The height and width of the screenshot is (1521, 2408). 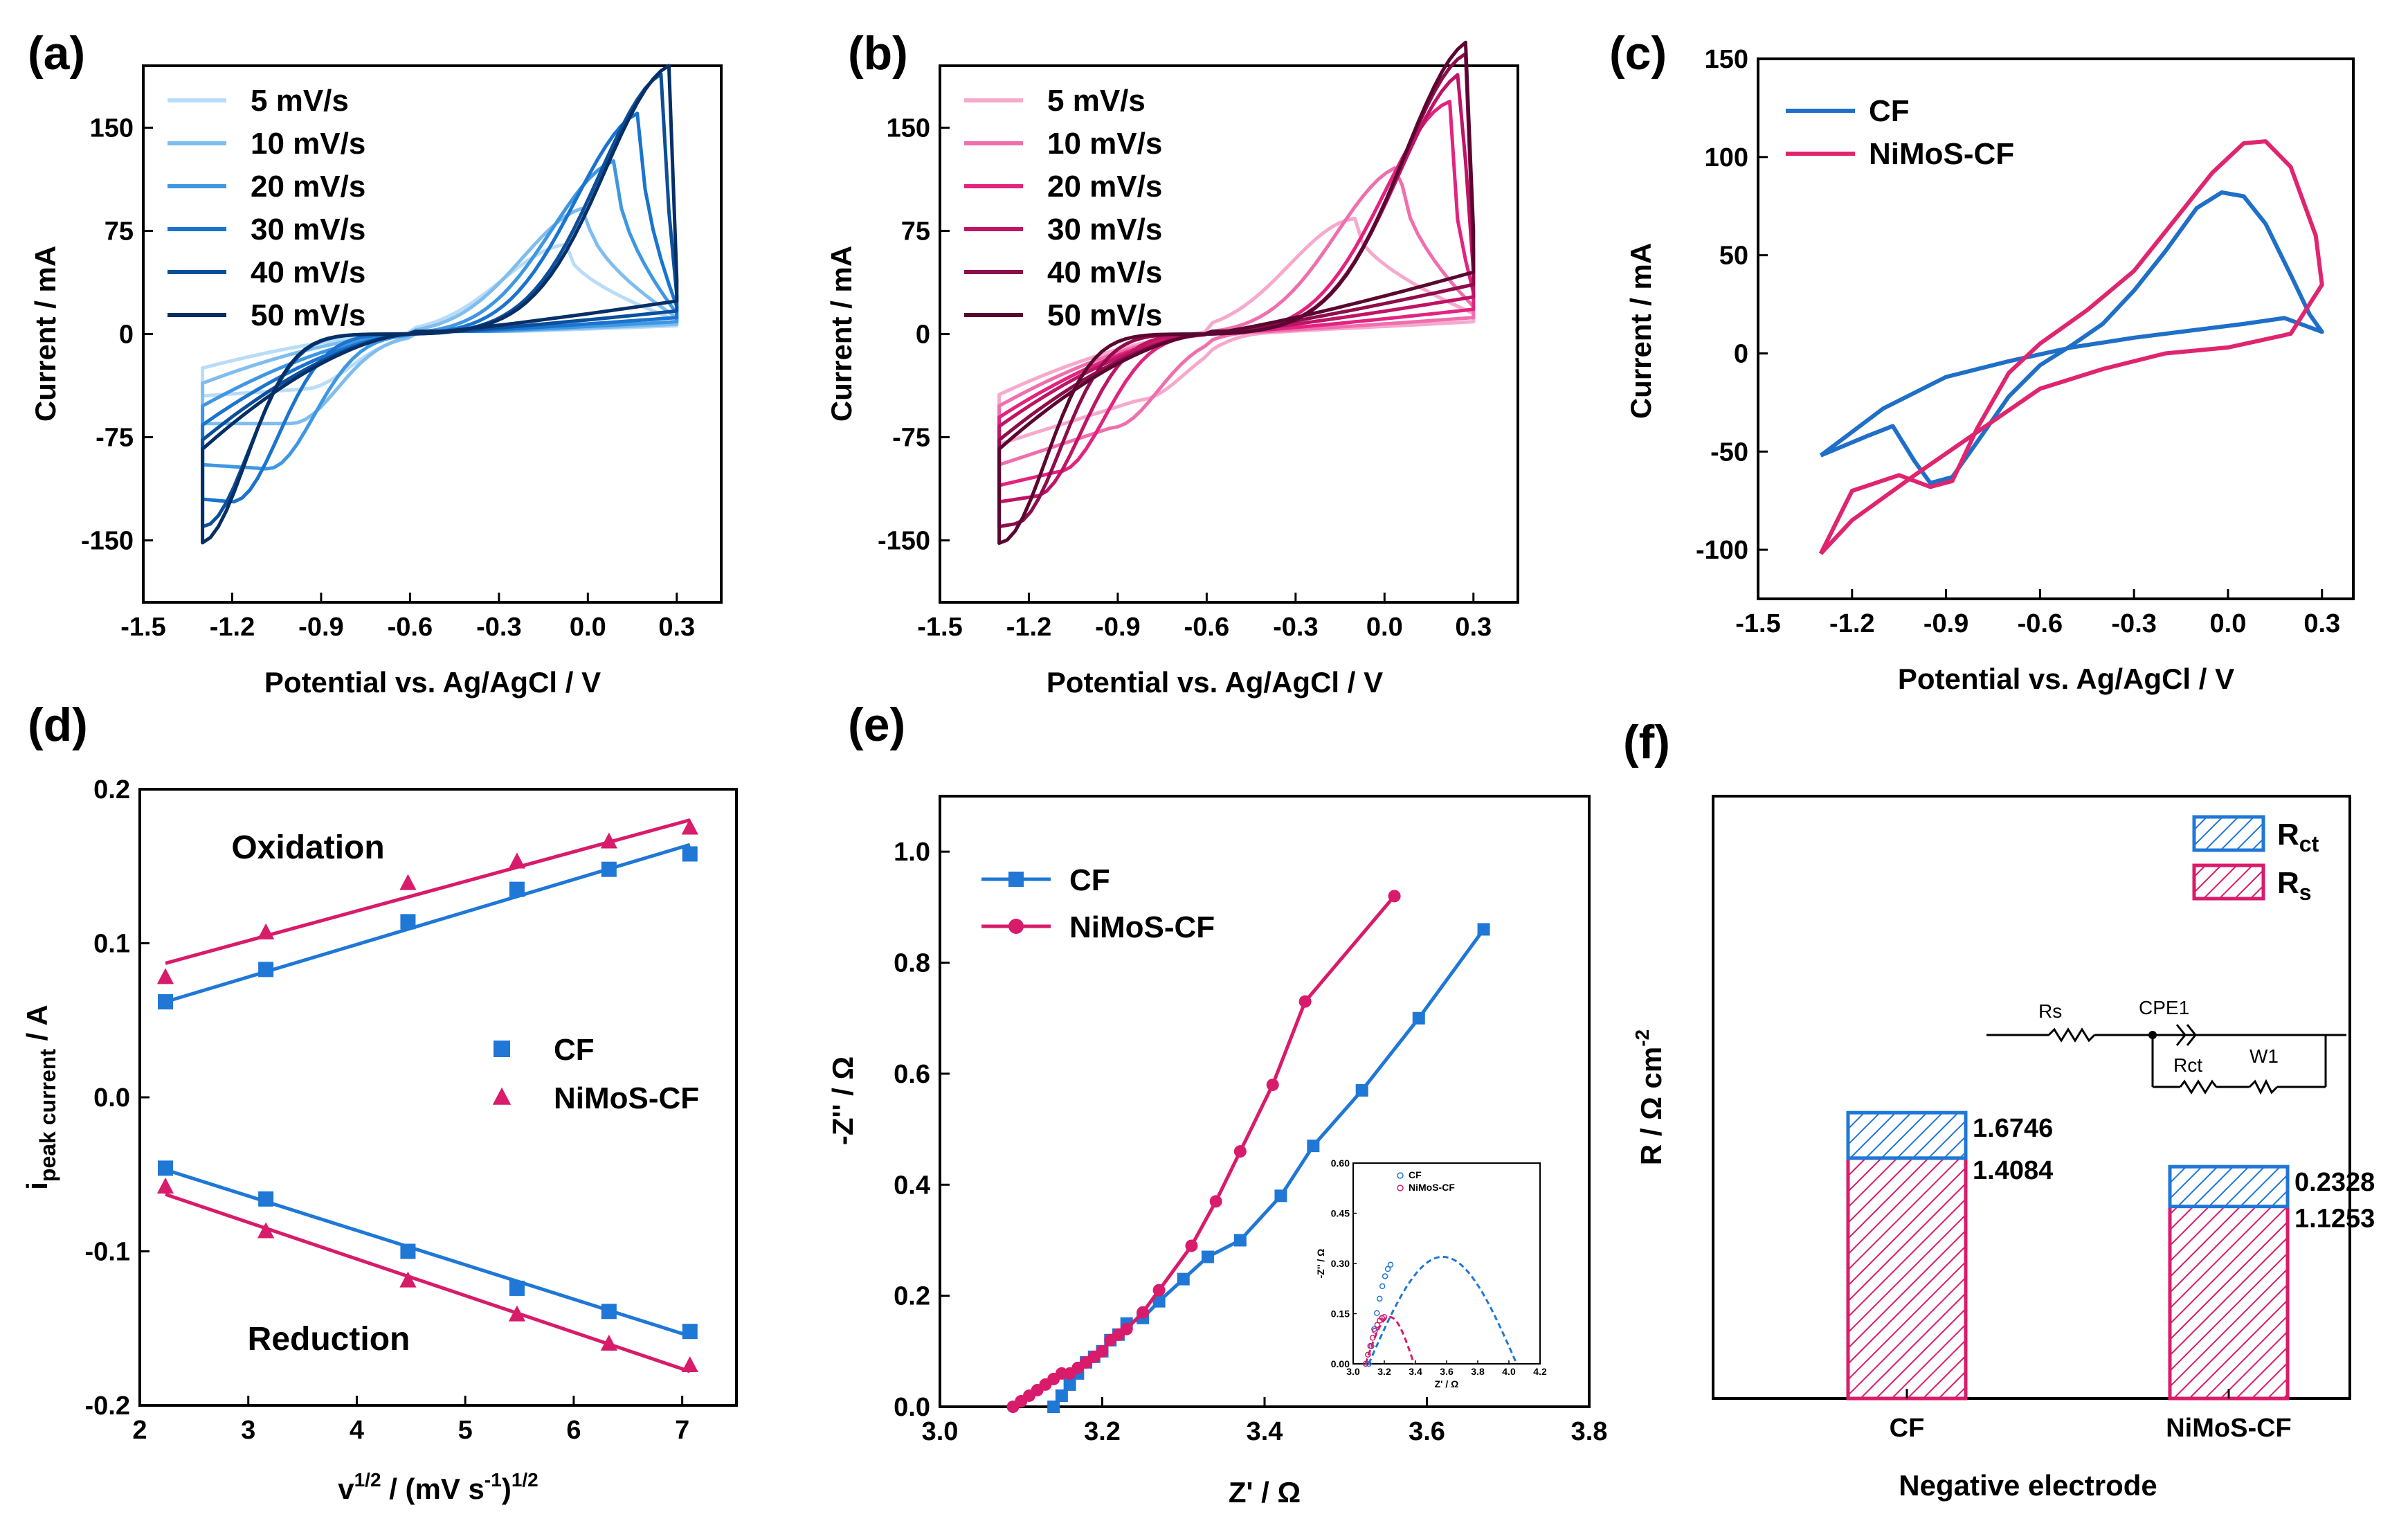 What do you see at coordinates (682, 1430) in the screenshot?
I see `x-tick-label: 7` at bounding box center [682, 1430].